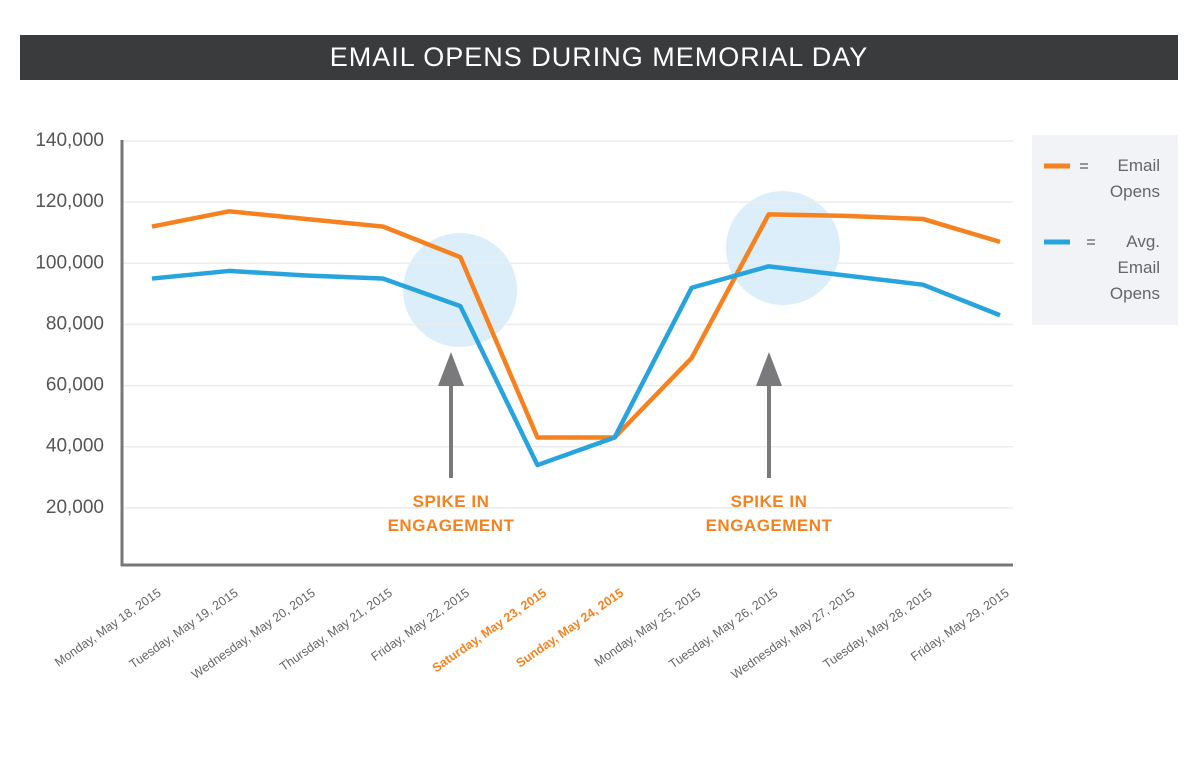 Image resolution: width=1200 pixels, height=758 pixels. I want to click on legend-label: Avg. Email Opens, so click(1134, 267).